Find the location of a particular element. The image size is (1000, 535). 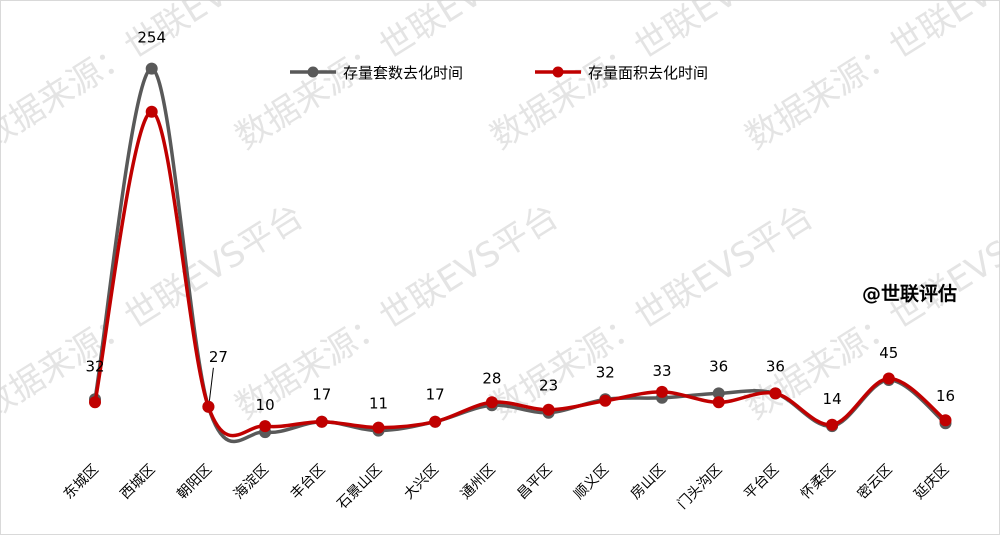

x-tick-label: 密云区 is located at coordinates (875, 482).